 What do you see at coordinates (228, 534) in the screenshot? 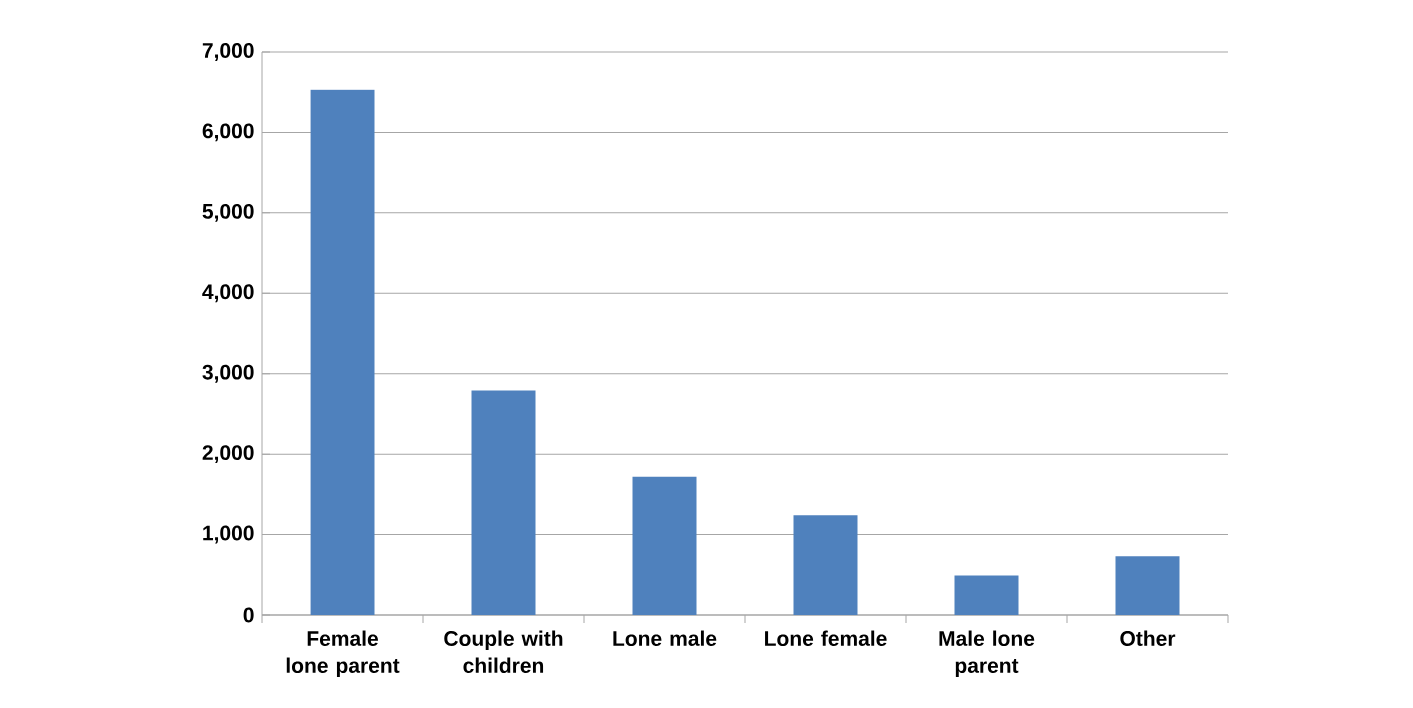
I see `y-tick-label: 1,000` at bounding box center [228, 534].